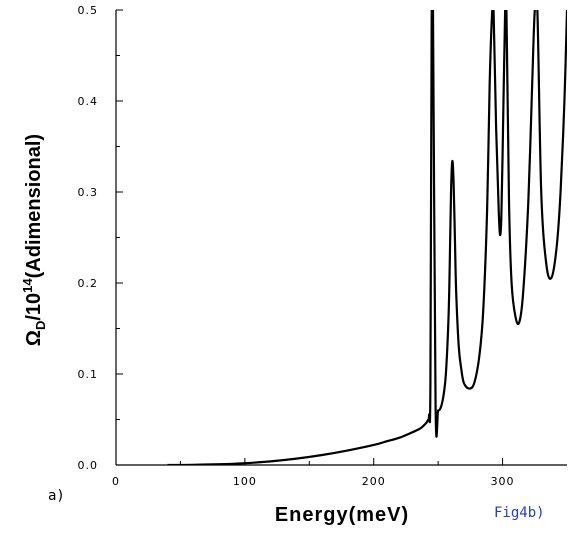 Image resolution: width=575 pixels, height=535 pixels. I want to click on x-ticks: 0 100 200 300, so click(313, 473).